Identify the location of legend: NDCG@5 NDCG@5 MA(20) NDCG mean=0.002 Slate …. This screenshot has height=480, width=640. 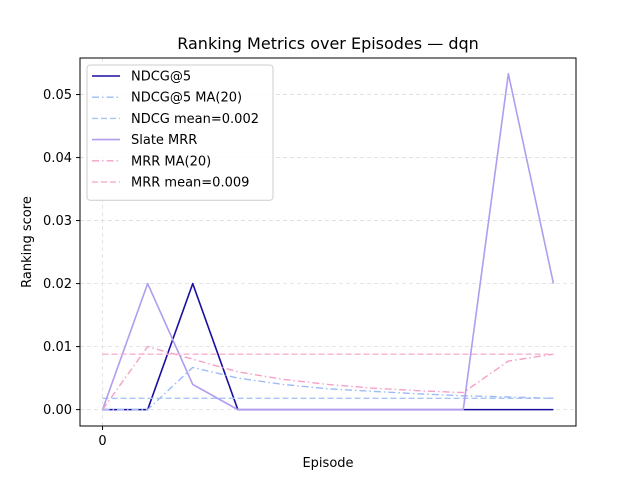
(180, 132).